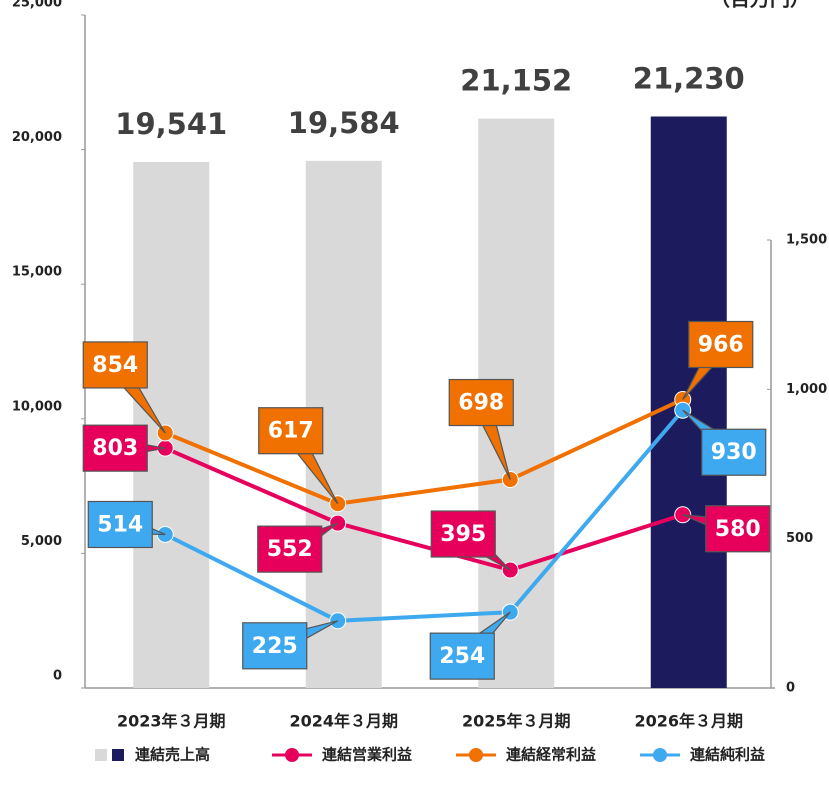  What do you see at coordinates (760, 5) in the screenshot?
I see `unit-label: （百万円）` at bounding box center [760, 5].